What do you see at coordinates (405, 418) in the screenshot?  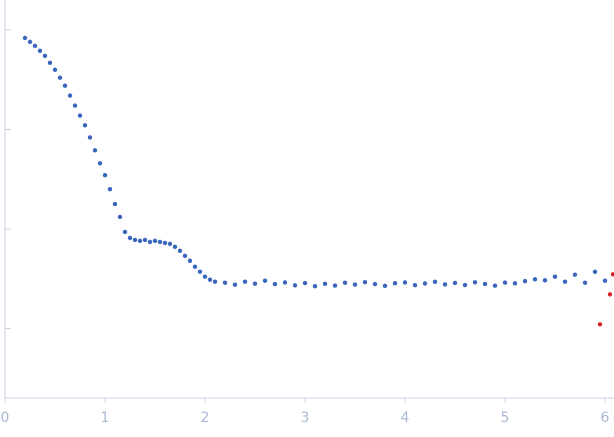 I see `x-tick-label: 4` at bounding box center [405, 418].